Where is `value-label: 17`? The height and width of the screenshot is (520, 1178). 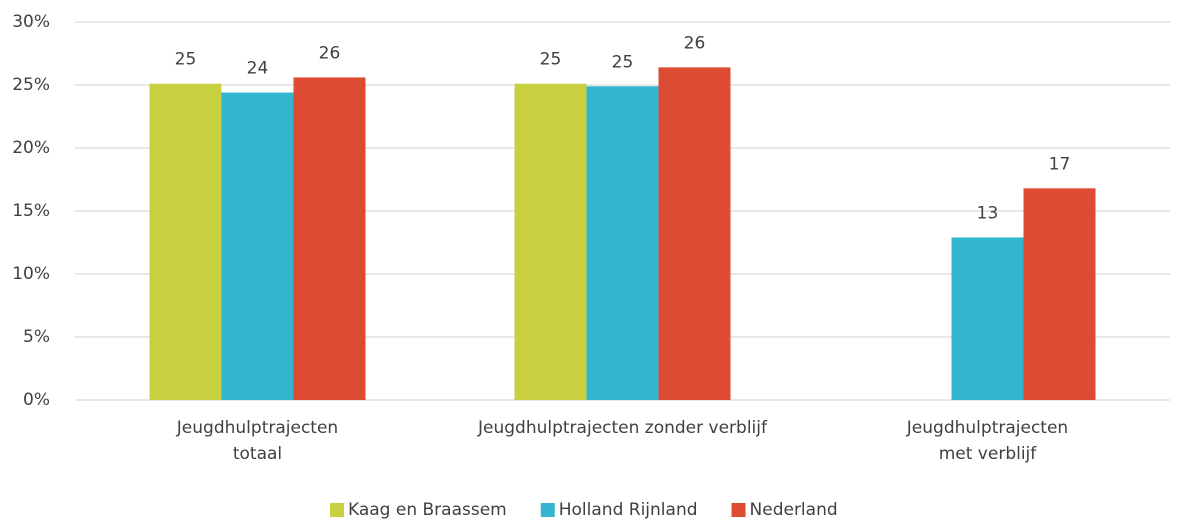
value-label: 17 is located at coordinates (1060, 164).